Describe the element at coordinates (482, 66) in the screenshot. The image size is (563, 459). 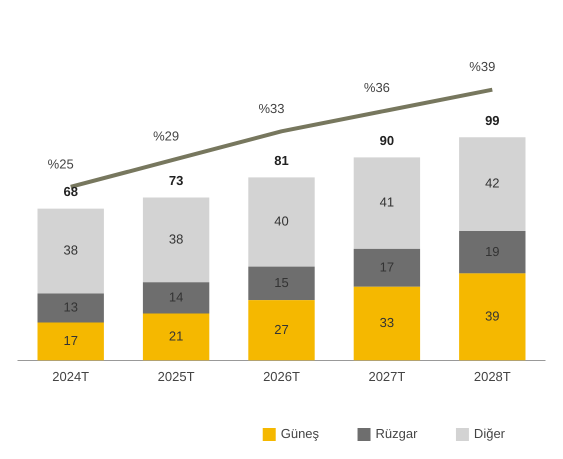
I see `data-label: %39` at that location.